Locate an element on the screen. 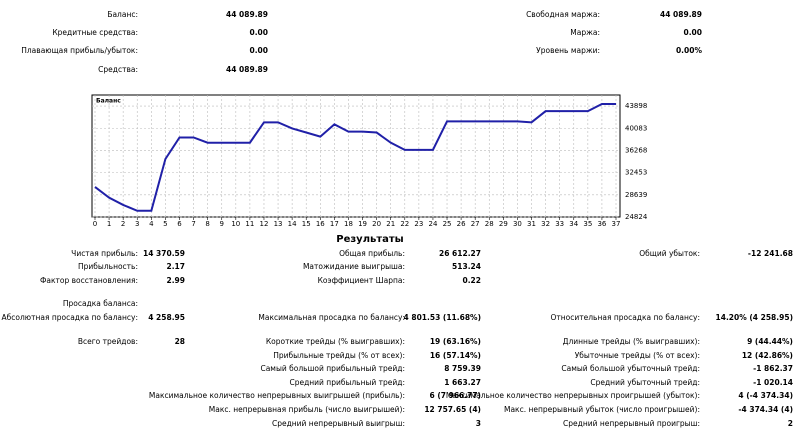 The width and height of the screenshot is (800, 434). result-value: 28 is located at coordinates (179, 341).